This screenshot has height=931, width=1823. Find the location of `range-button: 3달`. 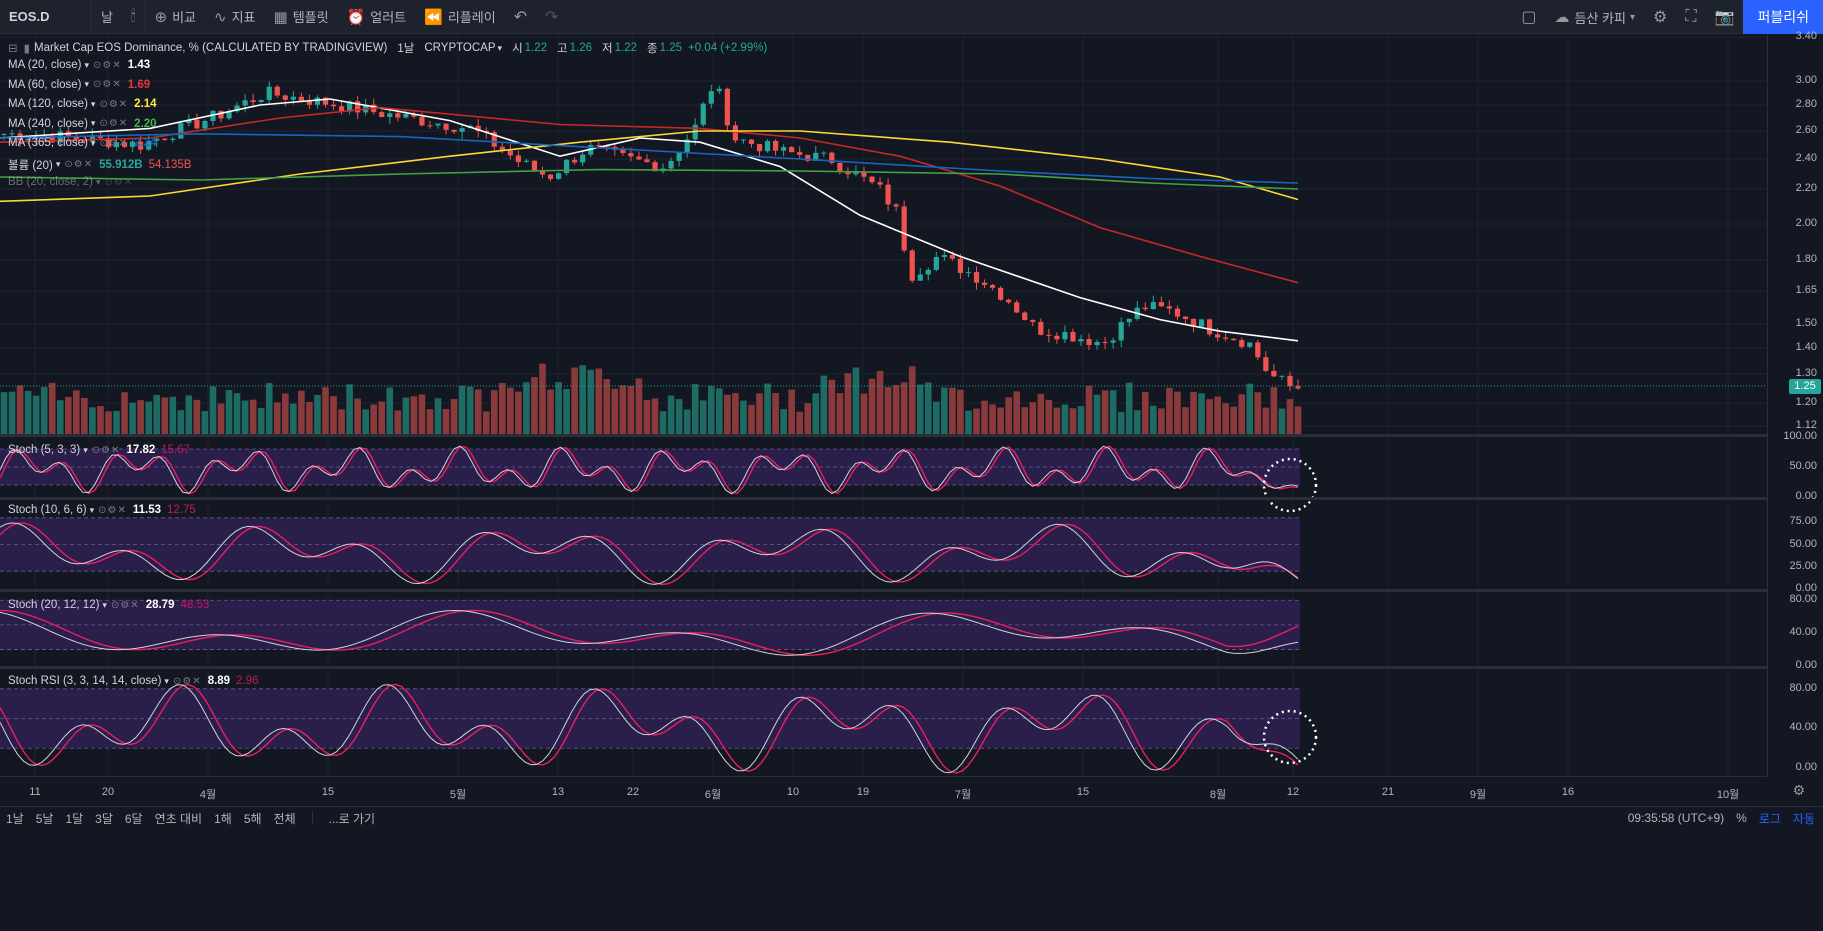

range-button: 3달 is located at coordinates (104, 818).